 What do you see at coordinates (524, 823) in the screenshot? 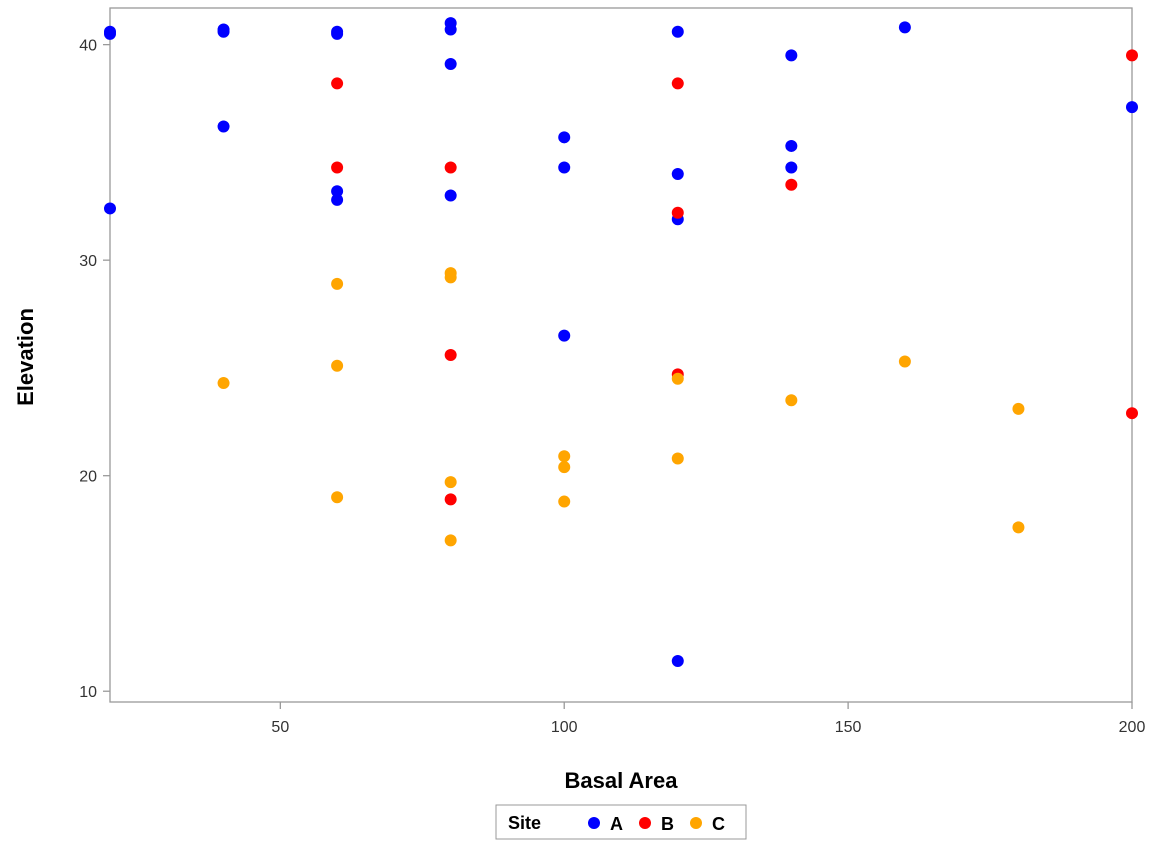
I see `legend-title: Site` at bounding box center [524, 823].